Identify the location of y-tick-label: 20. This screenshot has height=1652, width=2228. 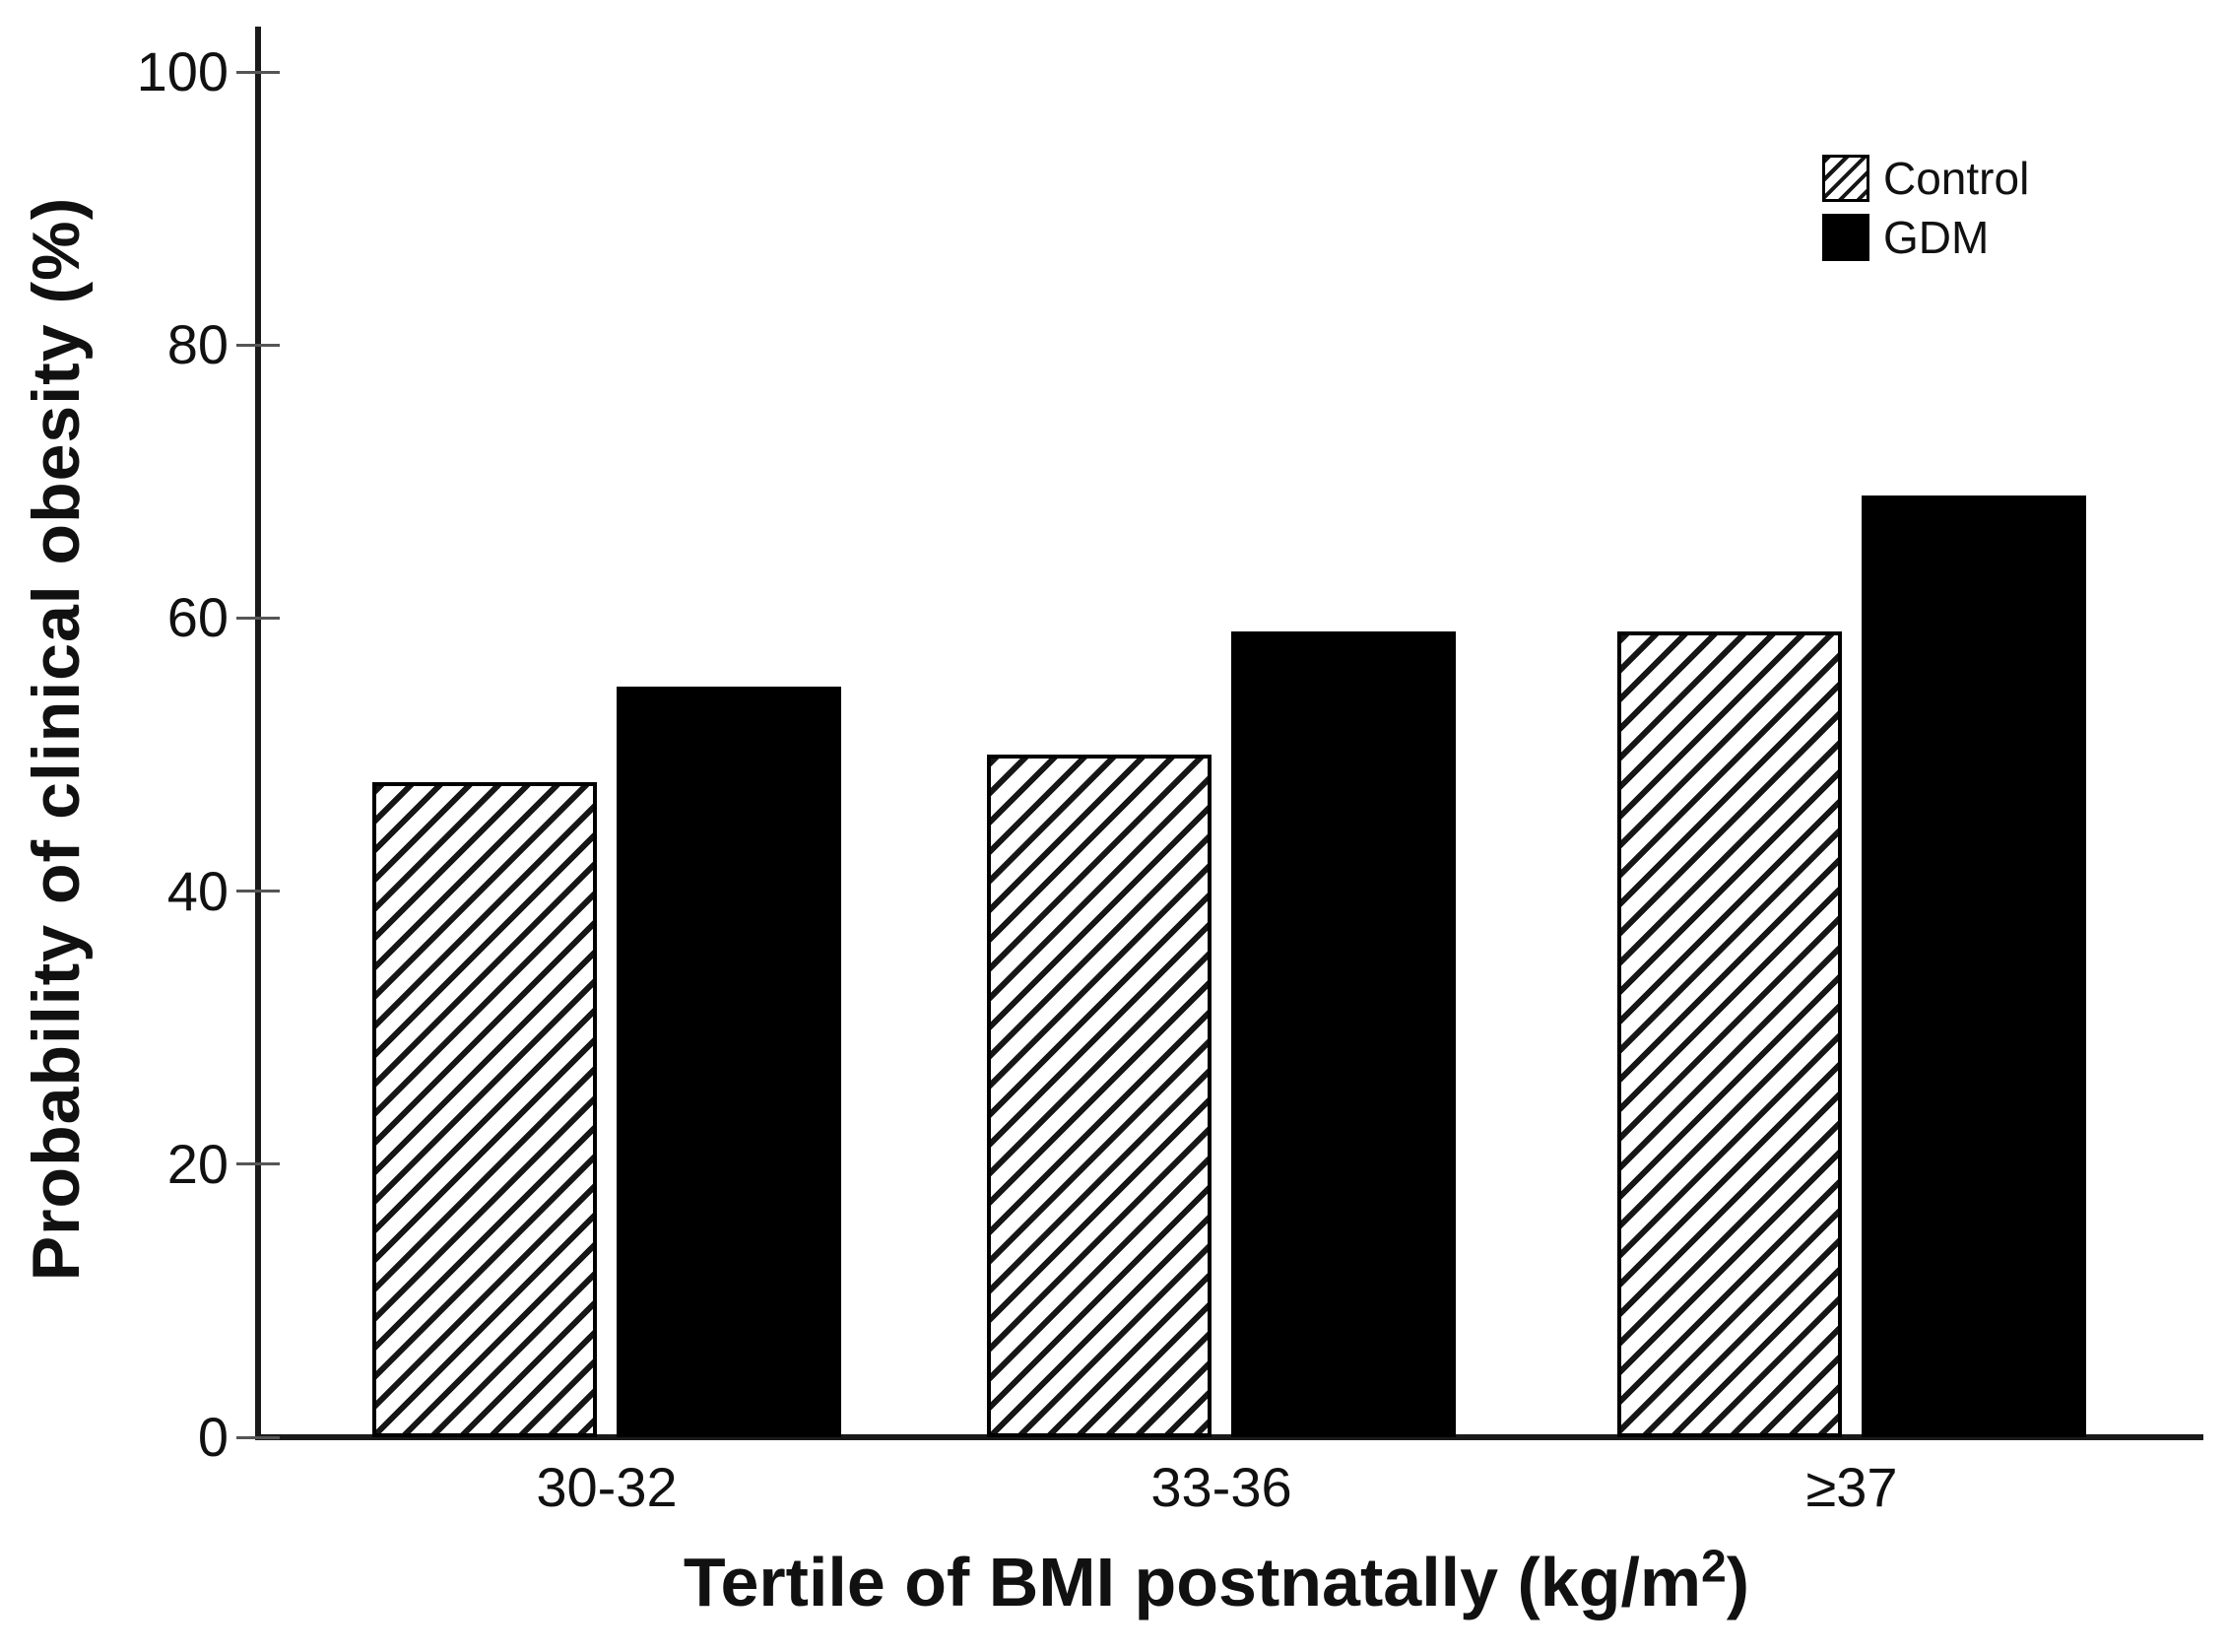
(197, 1163).